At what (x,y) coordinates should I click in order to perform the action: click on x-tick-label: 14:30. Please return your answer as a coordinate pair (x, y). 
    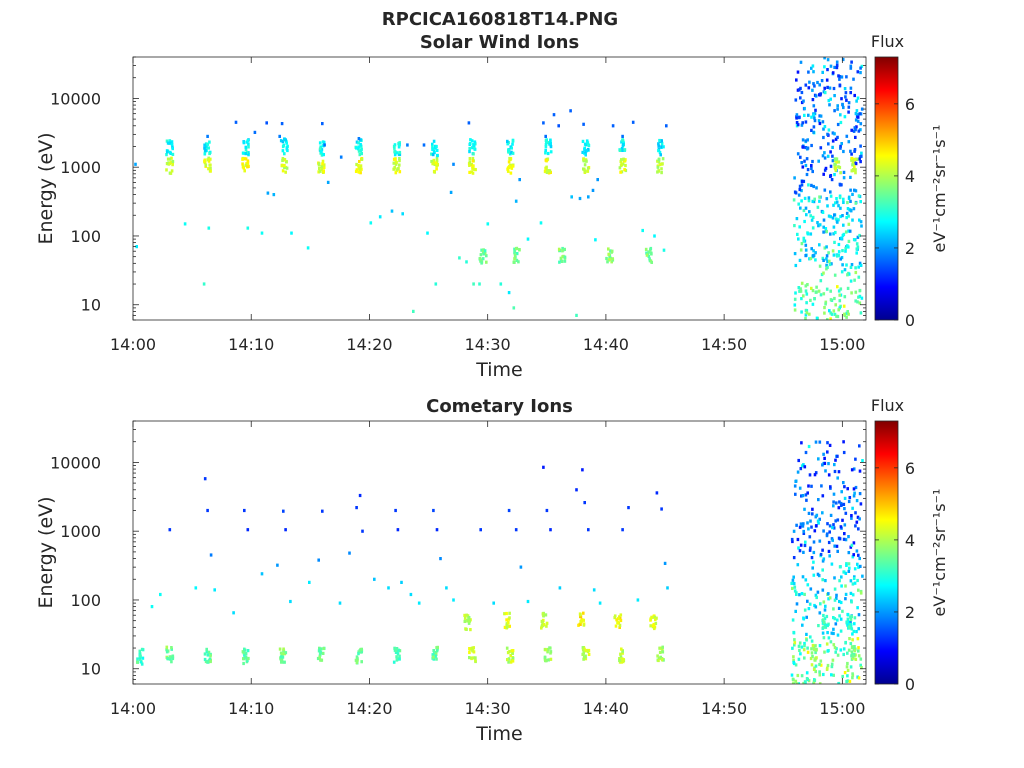
    Looking at the image, I should click on (488, 708).